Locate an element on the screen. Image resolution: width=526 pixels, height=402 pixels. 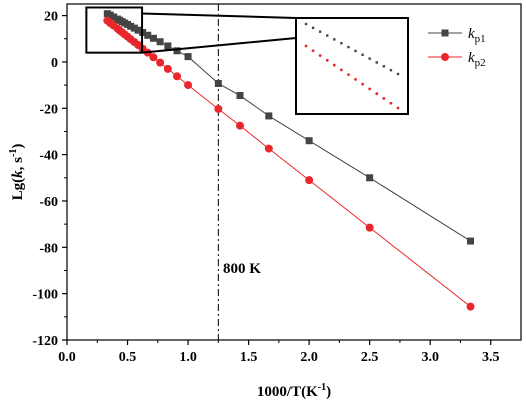
inset-series-kp2 is located at coordinates (352, 77).